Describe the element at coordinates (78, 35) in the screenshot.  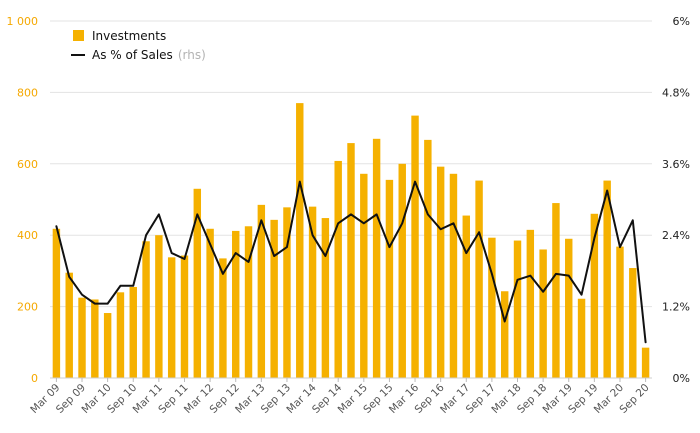
I see `legend-swatch-investments` at that location.